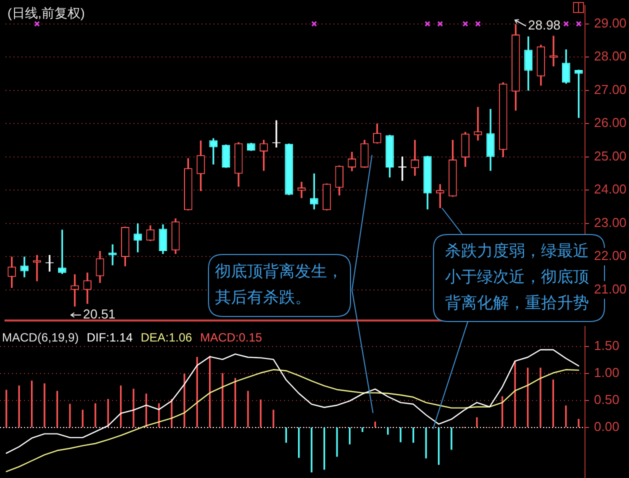 The image size is (629, 478). I want to click on y-tick-label: 28.00, so click(610, 56).